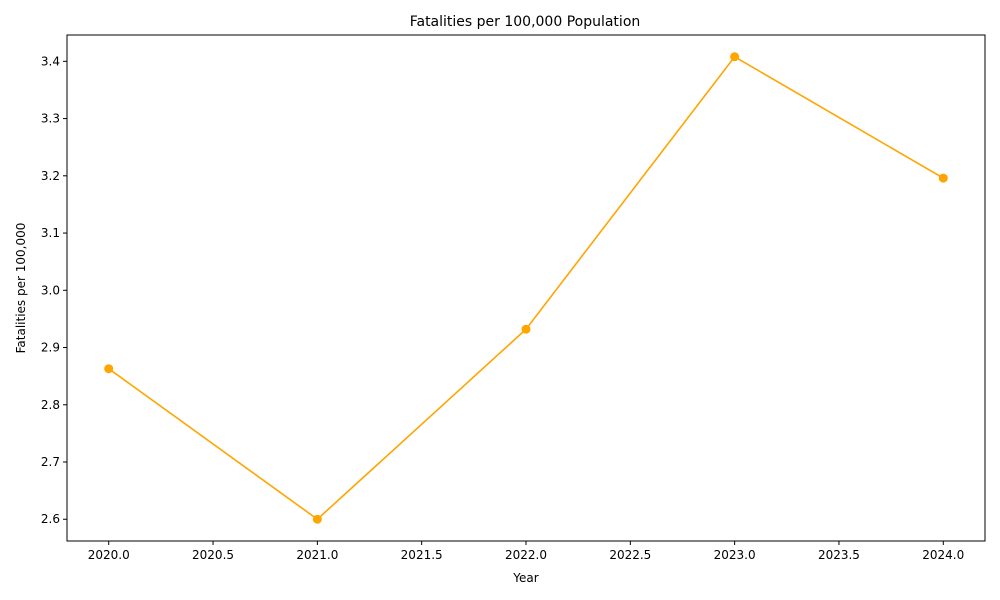 This screenshot has height=600, width=1000. Describe the element at coordinates (50, 61) in the screenshot. I see `y-tick-label: 3.4` at that location.